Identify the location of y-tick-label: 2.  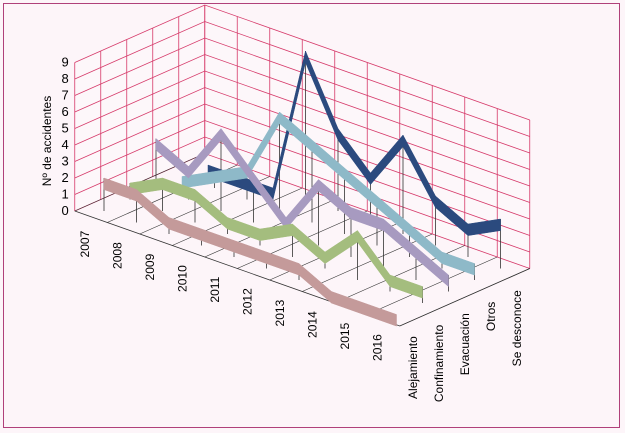
(65, 177).